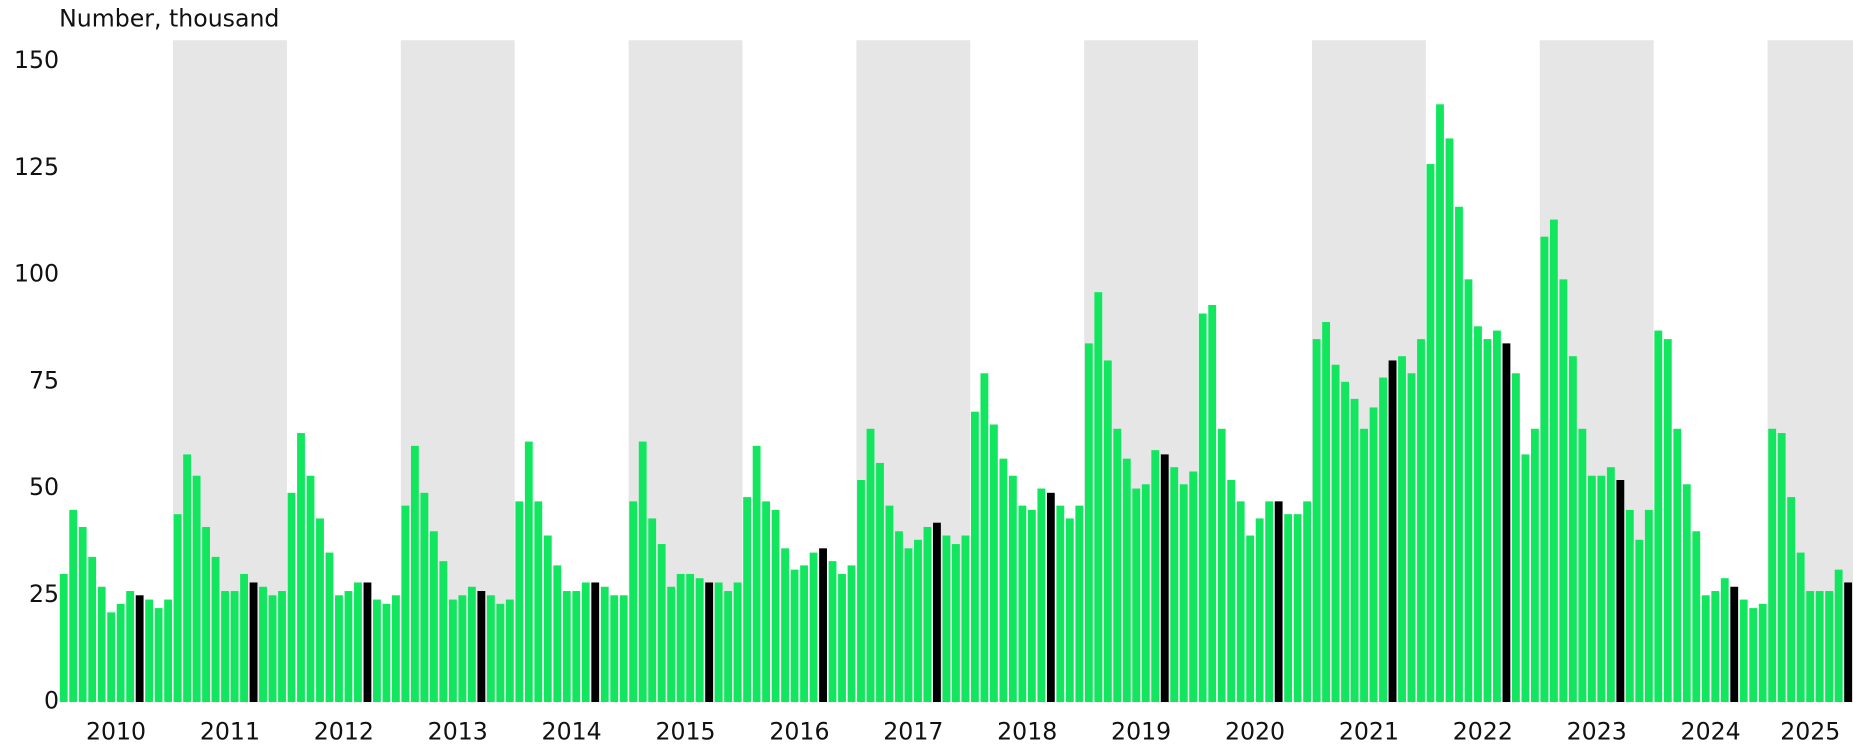 This screenshot has width=1853, height=747. I want to click on chart-title: Number, thousand, so click(169, 19).